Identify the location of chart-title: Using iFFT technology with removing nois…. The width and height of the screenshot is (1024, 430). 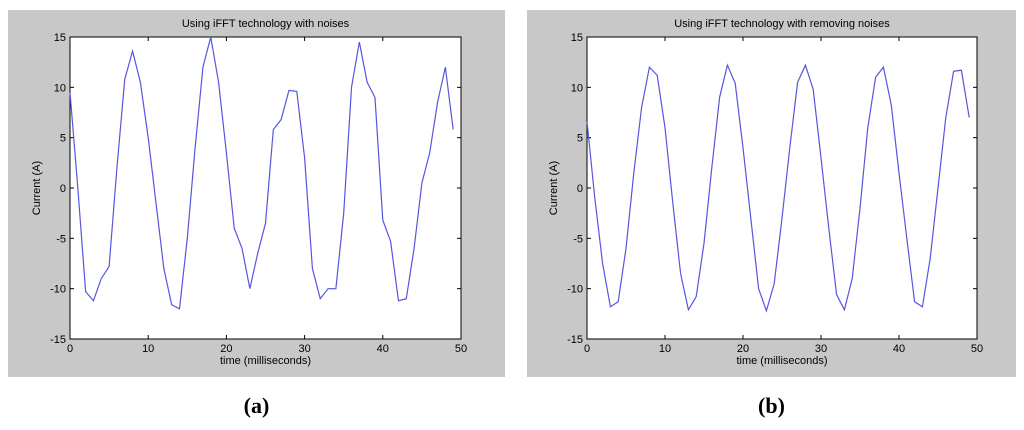
(782, 24).